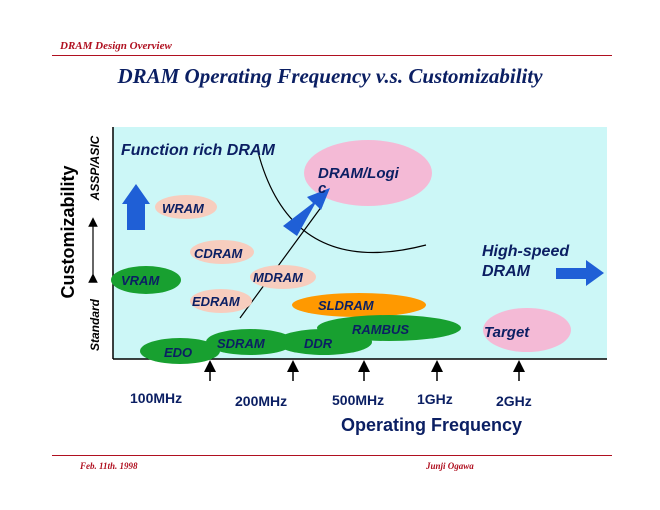 The image size is (660, 510). I want to click on y-axis-top-label: ASSP/ASIC, so click(95, 168).